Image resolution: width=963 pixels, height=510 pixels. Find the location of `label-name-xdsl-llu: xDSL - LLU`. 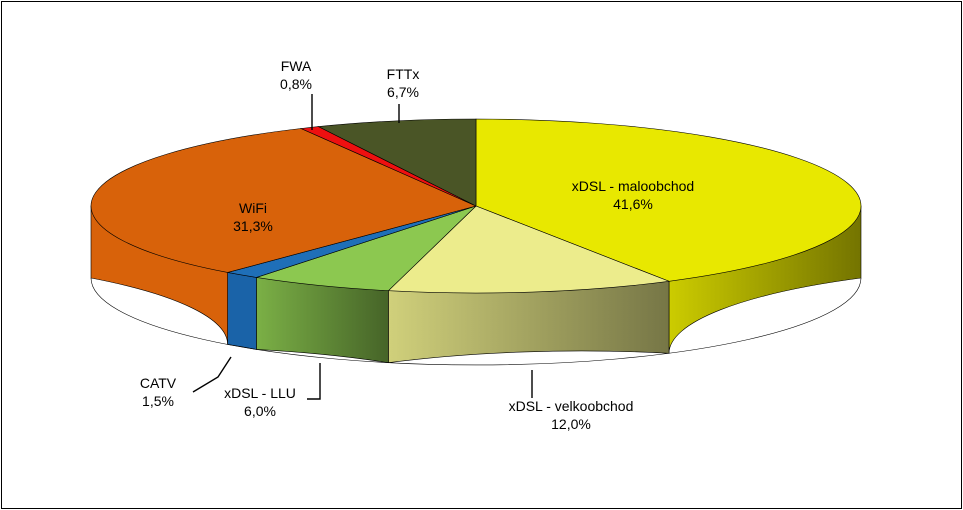

label-name-xdsl-llu: xDSL - LLU is located at coordinates (260, 393).